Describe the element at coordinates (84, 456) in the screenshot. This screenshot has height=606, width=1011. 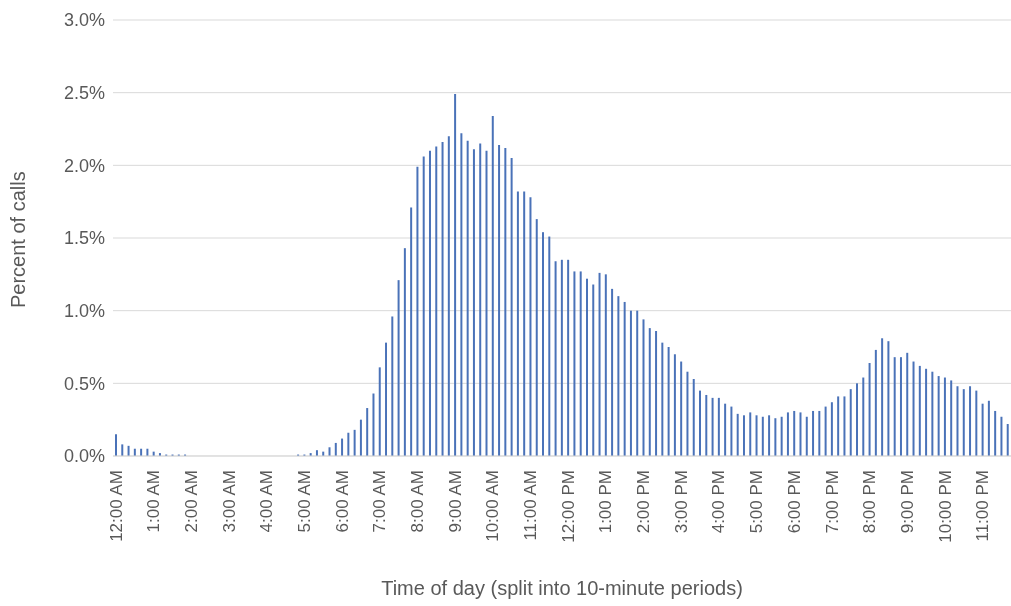
I see `y-tick-label: 0.0%` at that location.